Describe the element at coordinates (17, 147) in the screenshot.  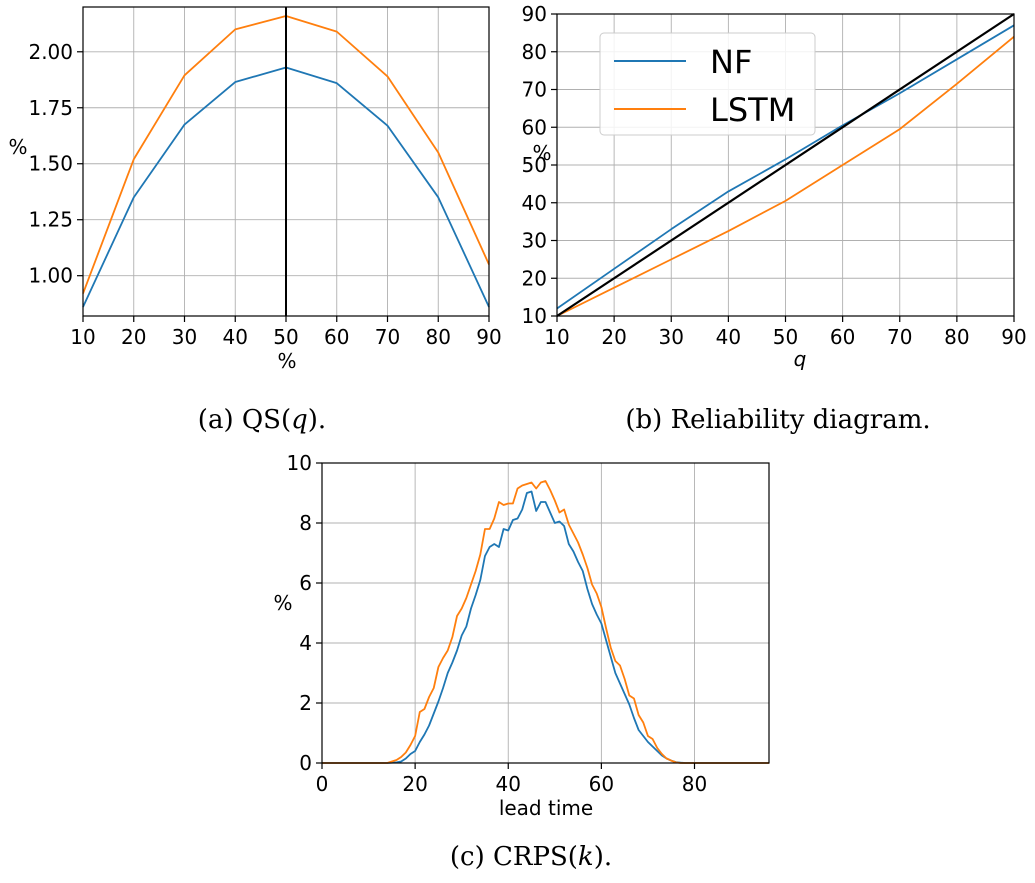
I see `chart-a-ylabel: %` at that location.